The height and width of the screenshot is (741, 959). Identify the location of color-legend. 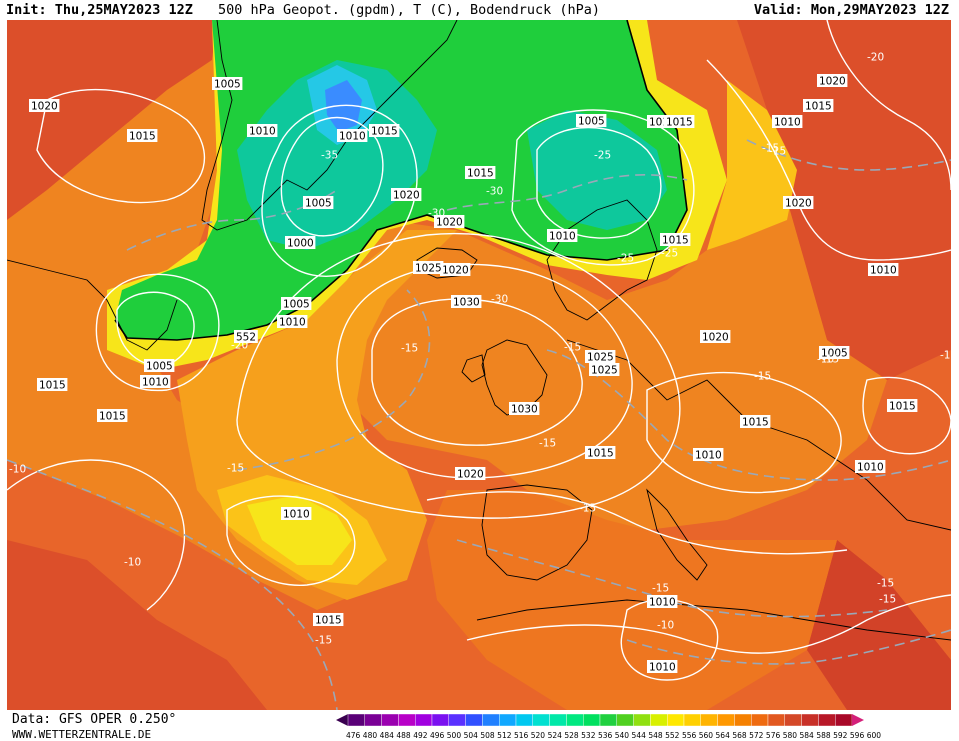
(600, 720).